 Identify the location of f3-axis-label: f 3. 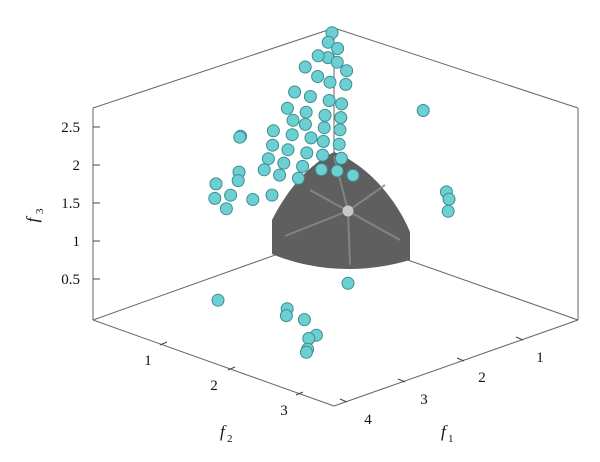
(34, 215).